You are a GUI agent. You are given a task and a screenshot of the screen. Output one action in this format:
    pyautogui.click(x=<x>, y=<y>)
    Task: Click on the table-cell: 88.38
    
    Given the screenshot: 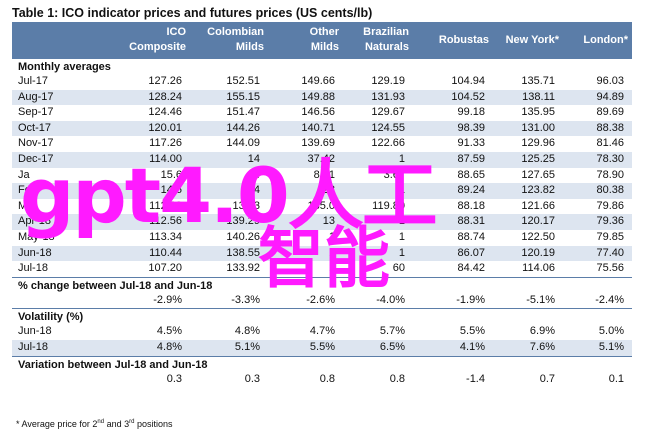 What is the action you would take?
    pyautogui.click(x=610, y=127)
    